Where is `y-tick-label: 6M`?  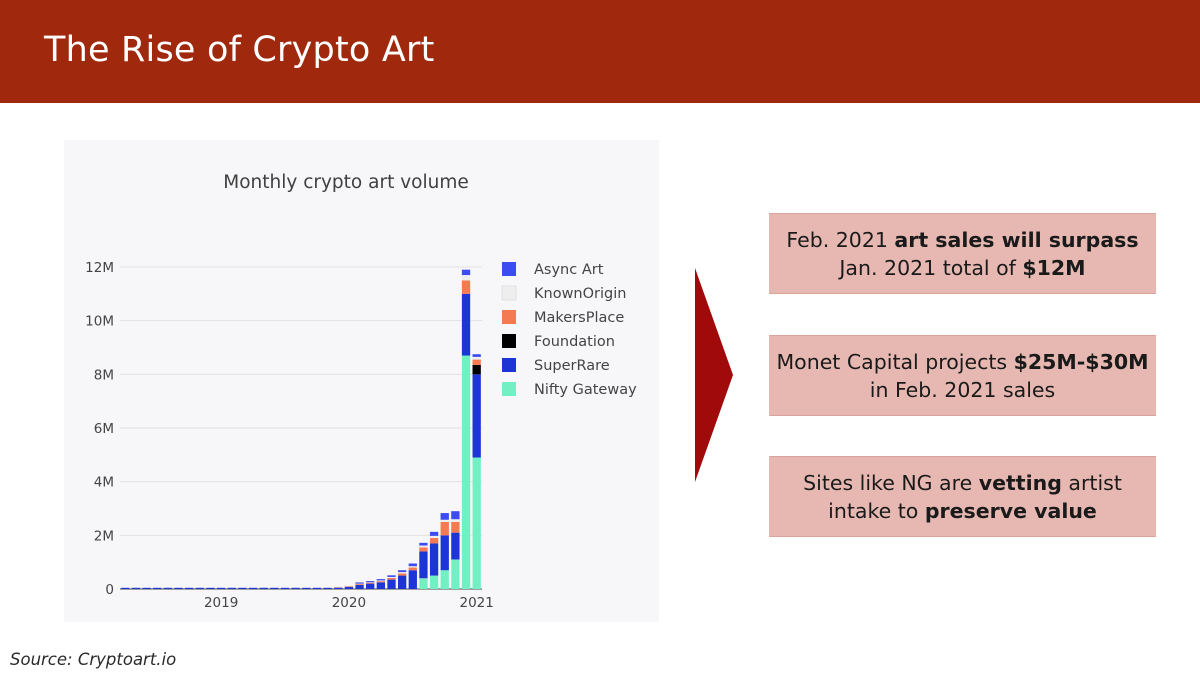
y-tick-label: 6M is located at coordinates (104, 429).